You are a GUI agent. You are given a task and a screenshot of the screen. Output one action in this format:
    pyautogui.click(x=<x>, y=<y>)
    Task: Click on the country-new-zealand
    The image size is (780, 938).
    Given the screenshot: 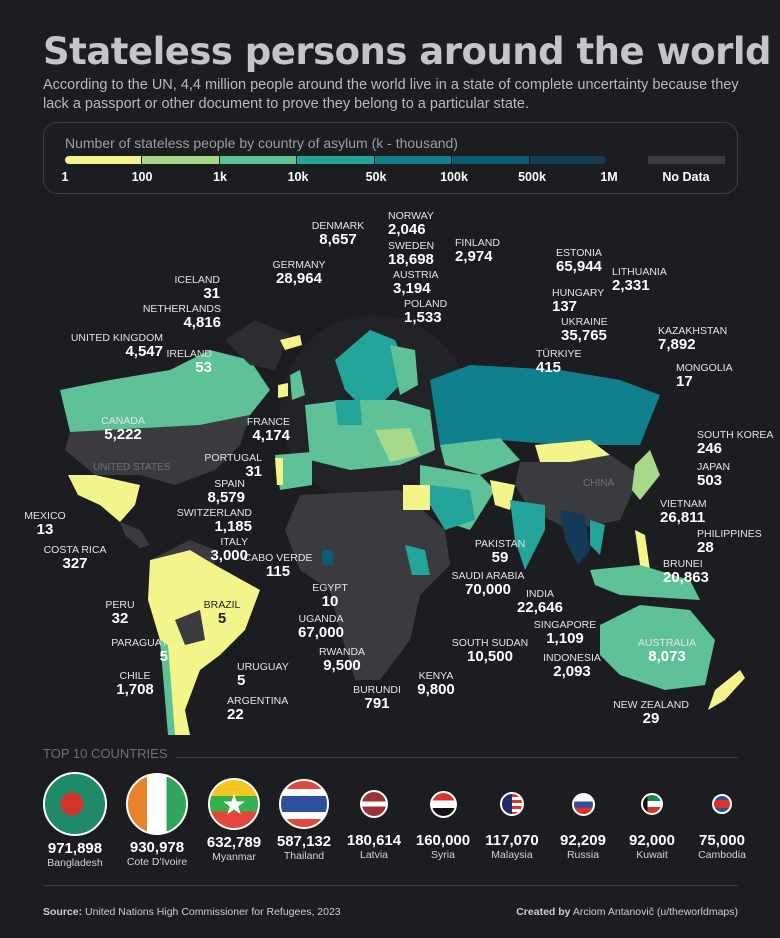 What is the action you would take?
    pyautogui.click(x=726, y=690)
    